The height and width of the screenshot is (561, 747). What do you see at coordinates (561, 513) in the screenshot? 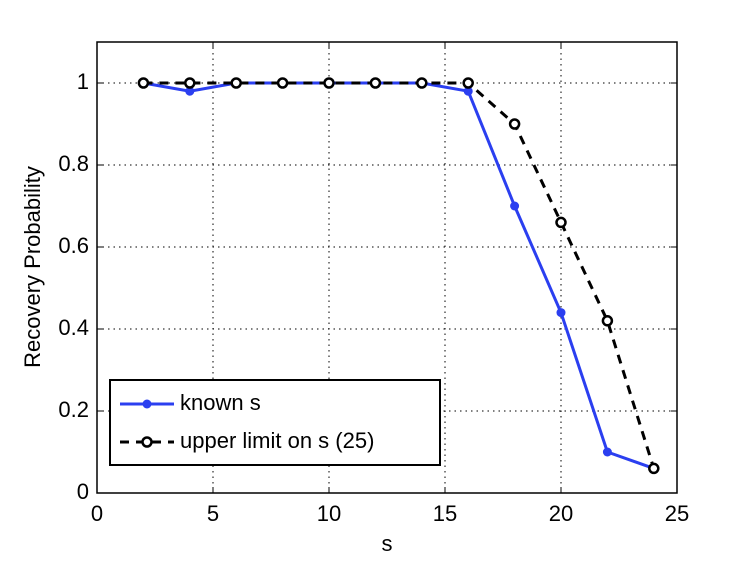
I see `x-tick-label: 20` at bounding box center [561, 513].